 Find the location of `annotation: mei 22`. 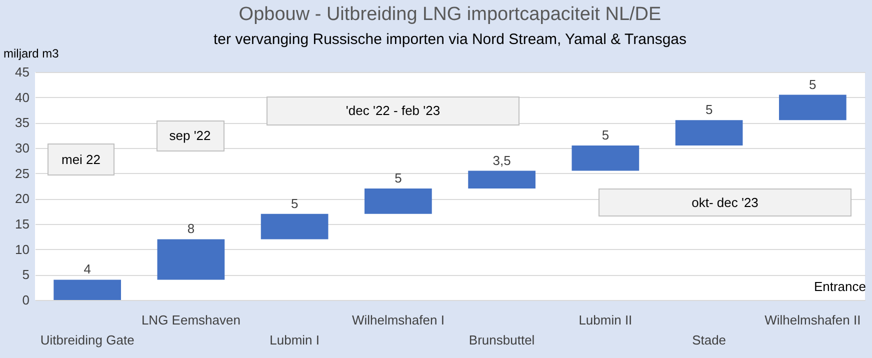

annotation: mei 22 is located at coordinates (81, 159).